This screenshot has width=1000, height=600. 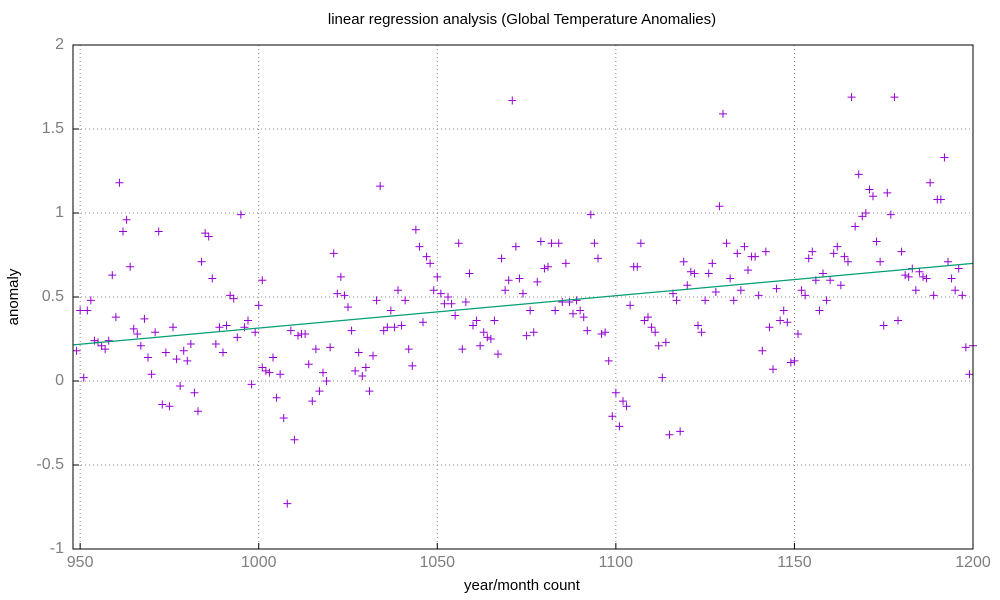 What do you see at coordinates (973, 562) in the screenshot?
I see `x-tick-label: 1200` at bounding box center [973, 562].